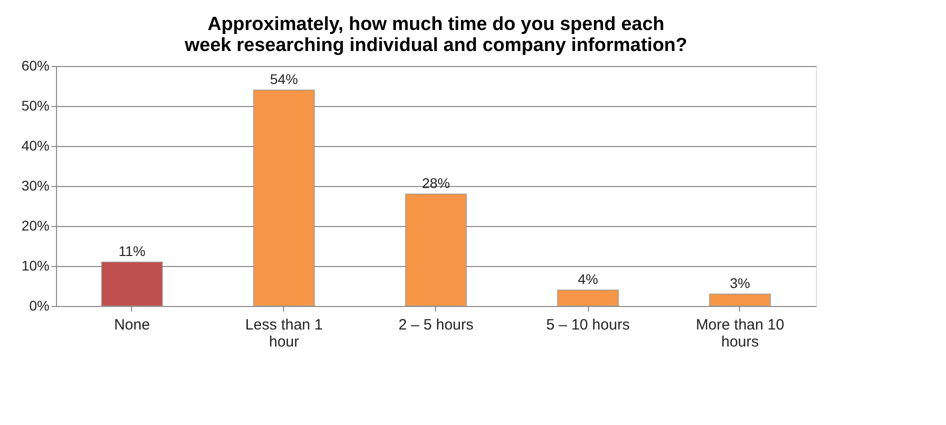  What do you see at coordinates (436, 35) in the screenshot?
I see `chart-title: Approximately, how much time do you spend each week researching individual and company information?` at bounding box center [436, 35].